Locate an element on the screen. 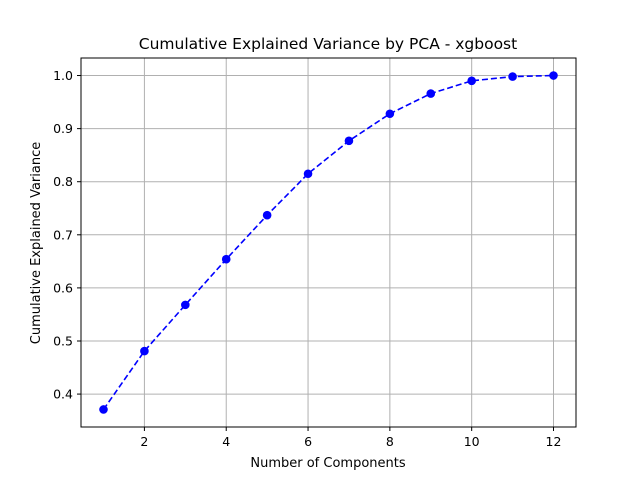 Image resolution: width=640 pixels, height=480 pixels. x-tick-label: 10 is located at coordinates (472, 441).